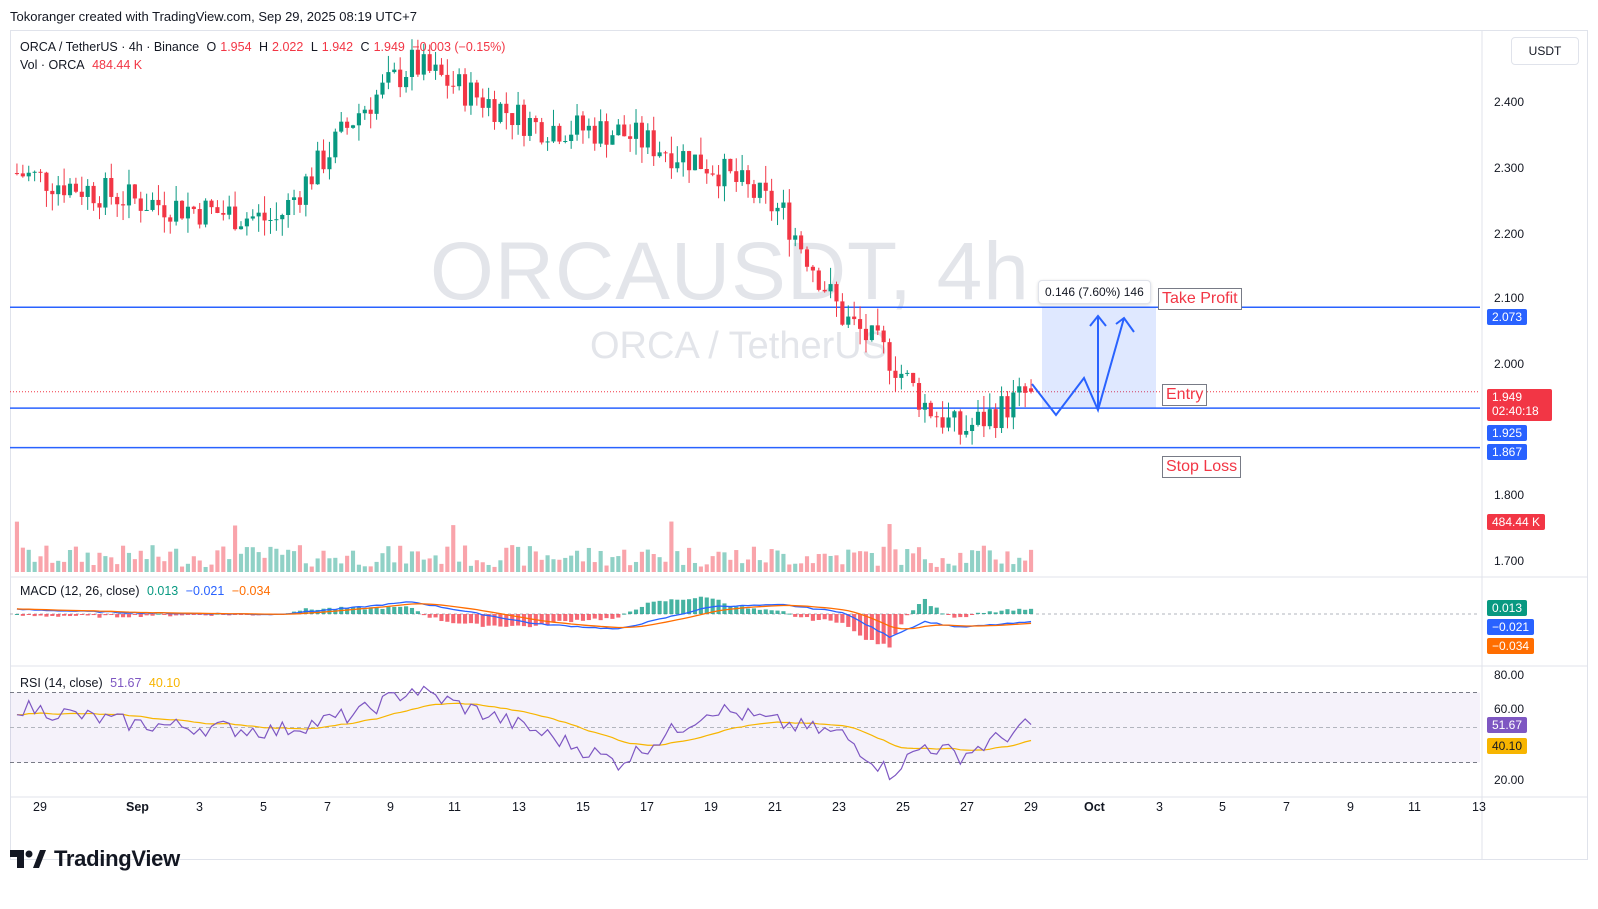  I want to click on time-tick: 13, so click(1479, 807).